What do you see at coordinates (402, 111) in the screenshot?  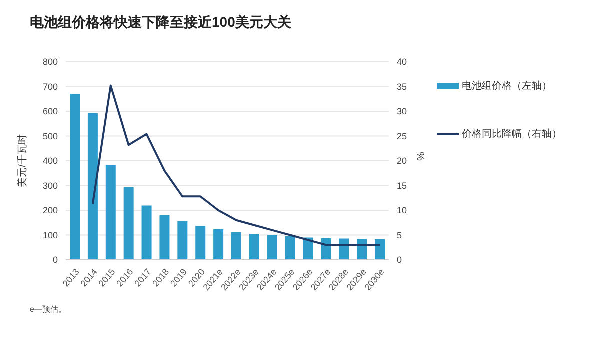 I see `y2-tick-label: 30` at bounding box center [402, 111].